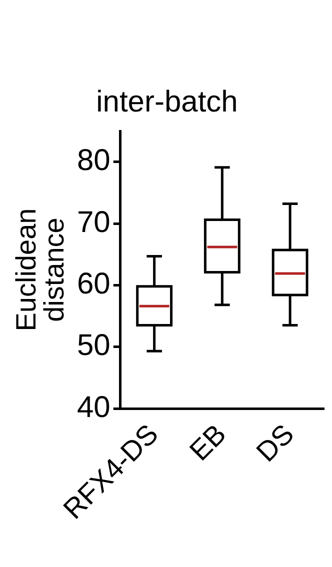 This screenshot has width=332, height=567. What do you see at coordinates (275, 443) in the screenshot?
I see `x-tick-label: DS` at bounding box center [275, 443].